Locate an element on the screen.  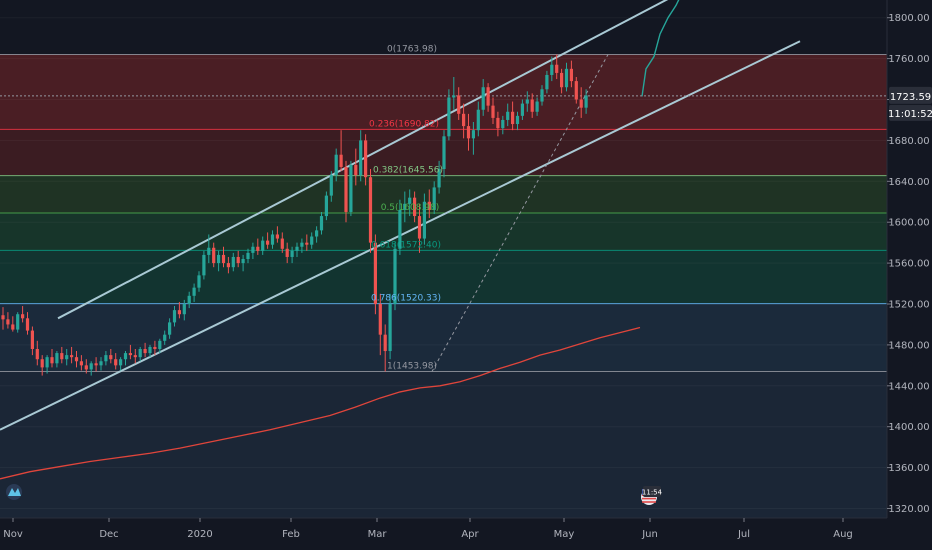
fib-level-label: 0.236(1690.82) is located at coordinates (404, 124).